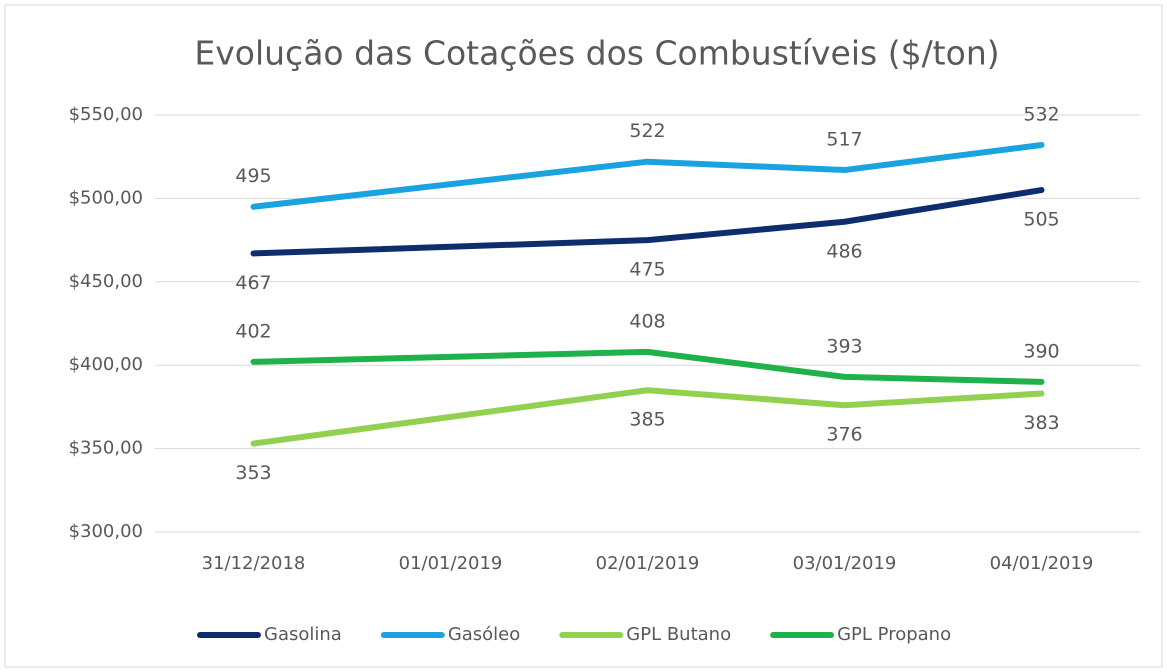 The height and width of the screenshot is (672, 1167). What do you see at coordinates (648, 563) in the screenshot?
I see `x-tick-label: 02/01/2019` at bounding box center [648, 563].